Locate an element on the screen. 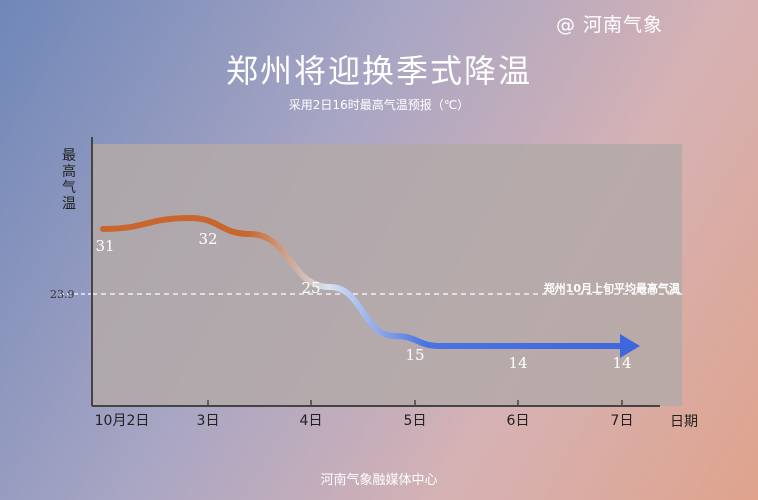 This screenshot has width=758, height=500. y-axis-title: 最高气温 is located at coordinates (69, 180).